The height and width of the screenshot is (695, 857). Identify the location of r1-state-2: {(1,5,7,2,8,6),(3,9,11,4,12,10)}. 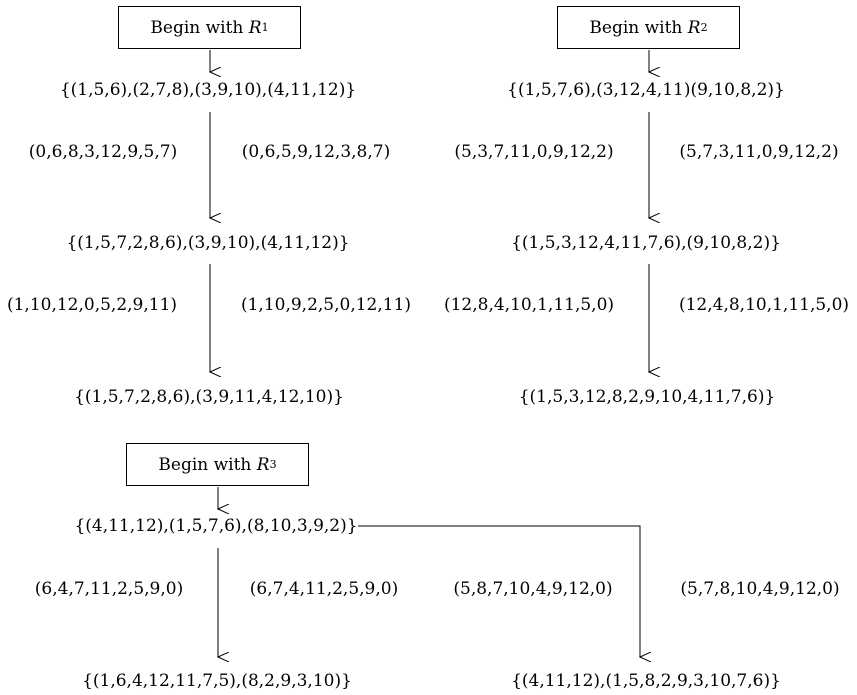
(209, 397).